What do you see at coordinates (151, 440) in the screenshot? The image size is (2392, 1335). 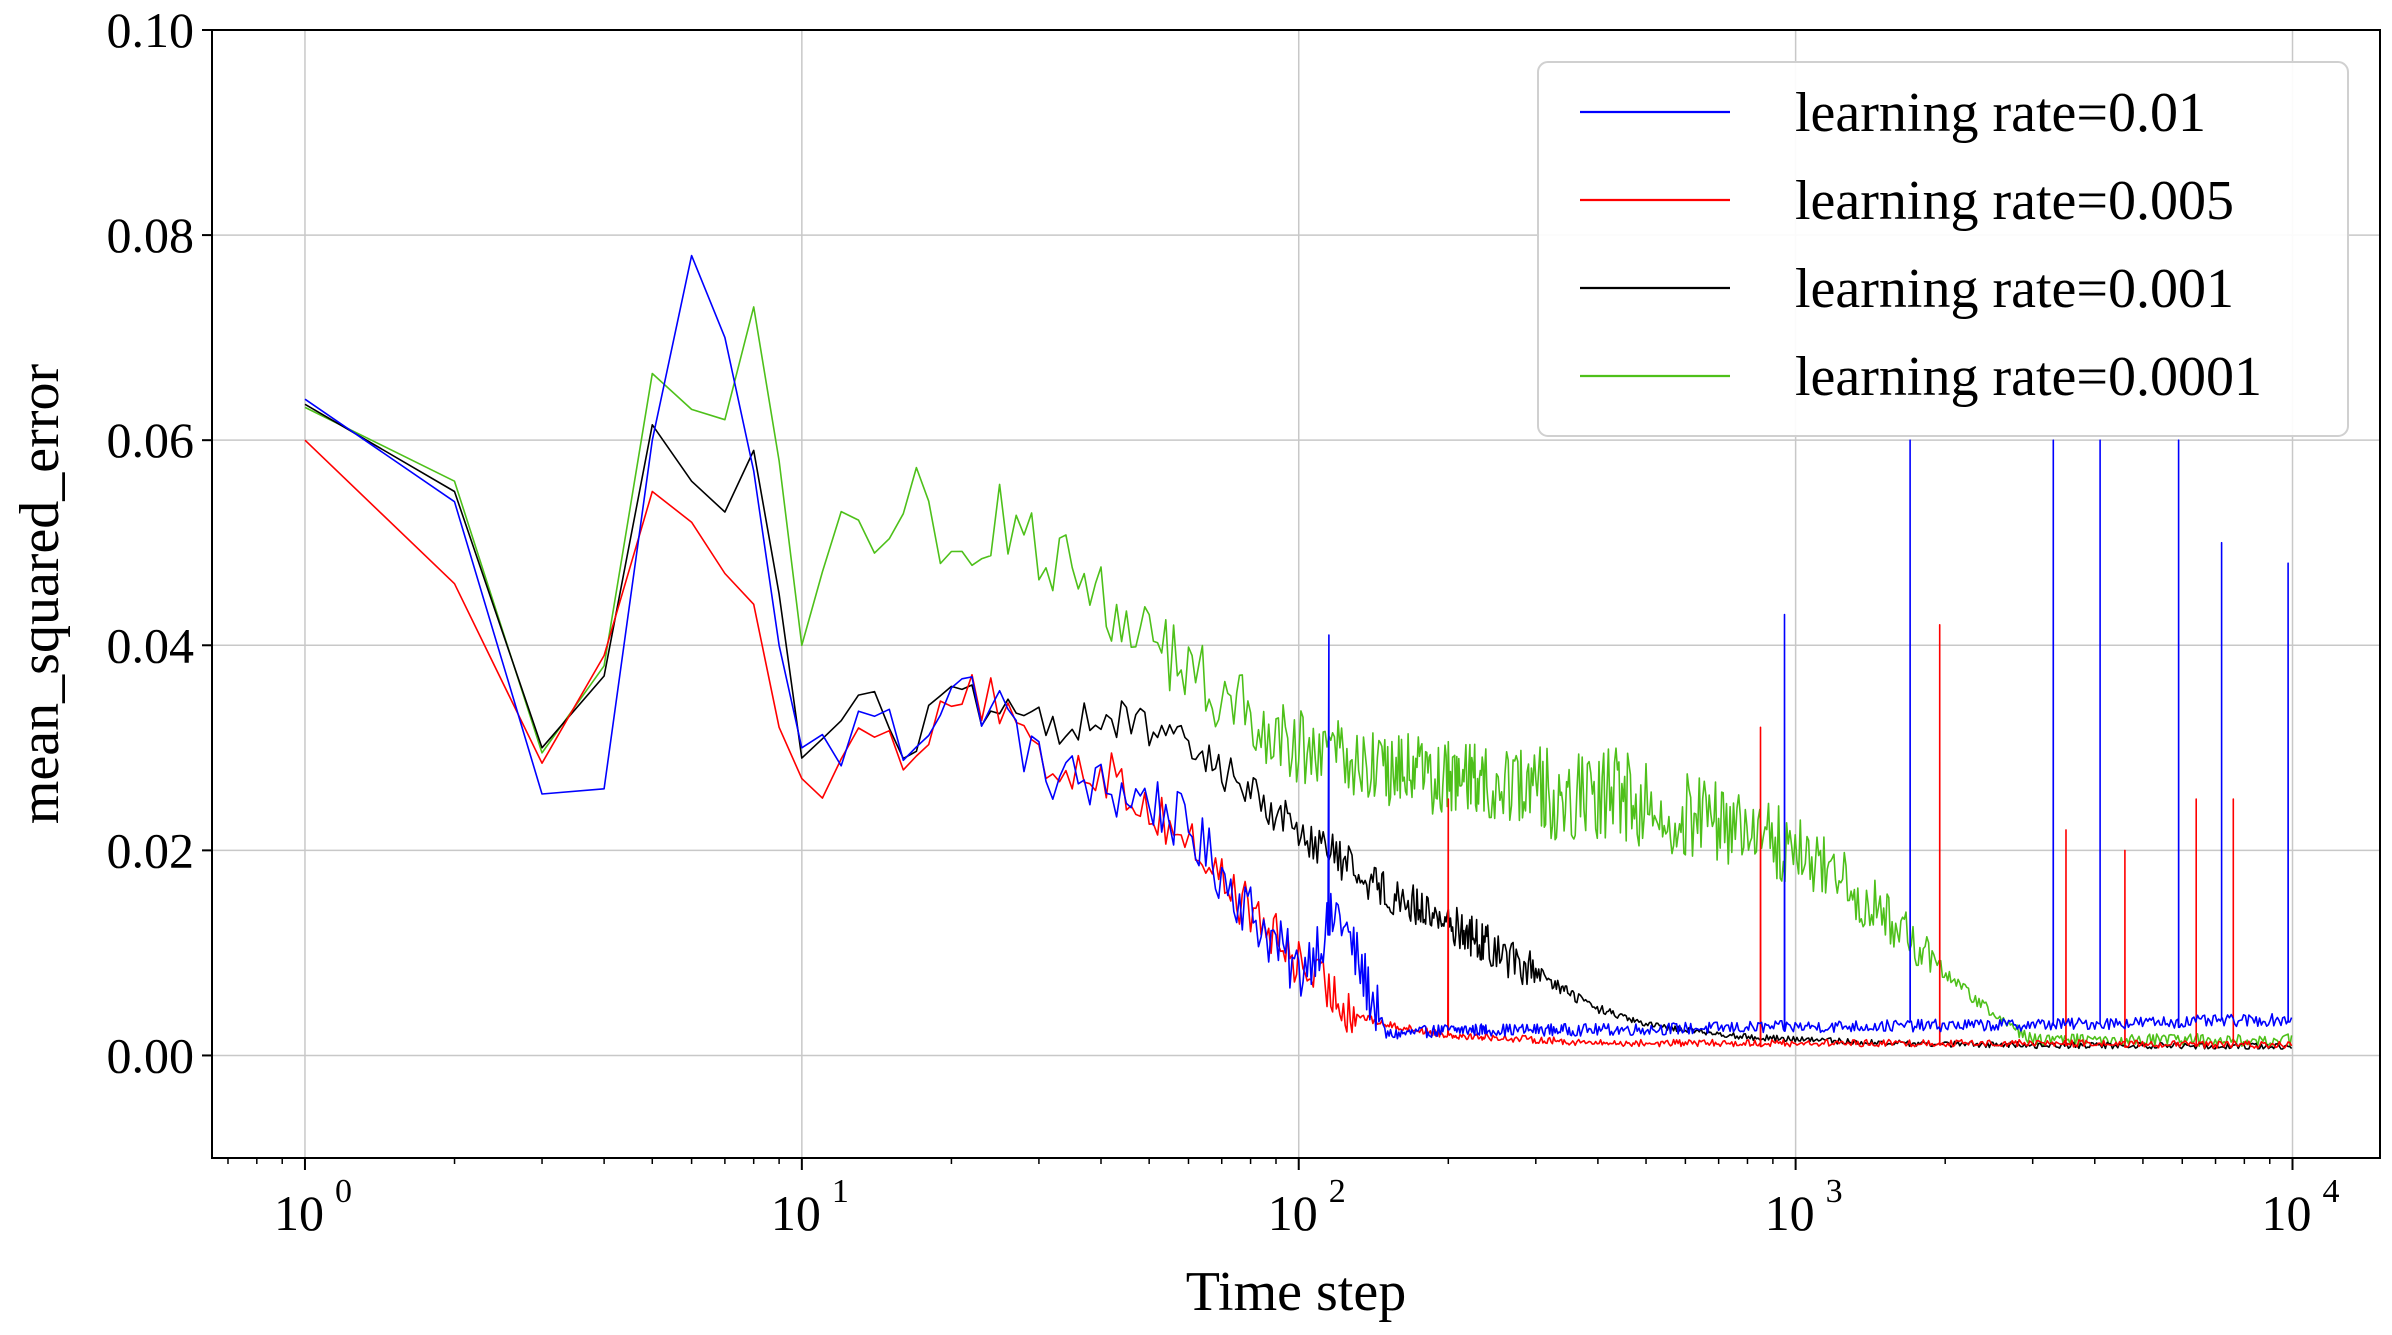 I see `y-tick-label: 0.06` at bounding box center [151, 440].